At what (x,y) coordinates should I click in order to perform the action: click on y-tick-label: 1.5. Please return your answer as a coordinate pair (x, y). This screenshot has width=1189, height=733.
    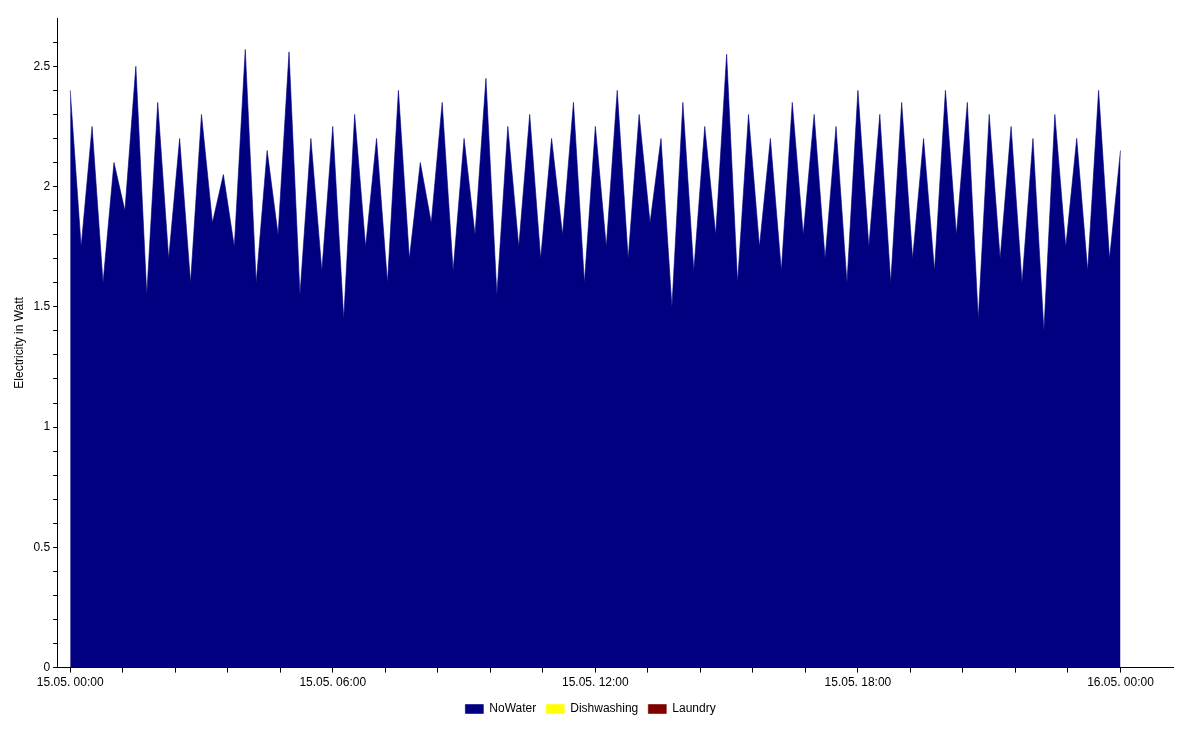
    Looking at the image, I should click on (42, 306).